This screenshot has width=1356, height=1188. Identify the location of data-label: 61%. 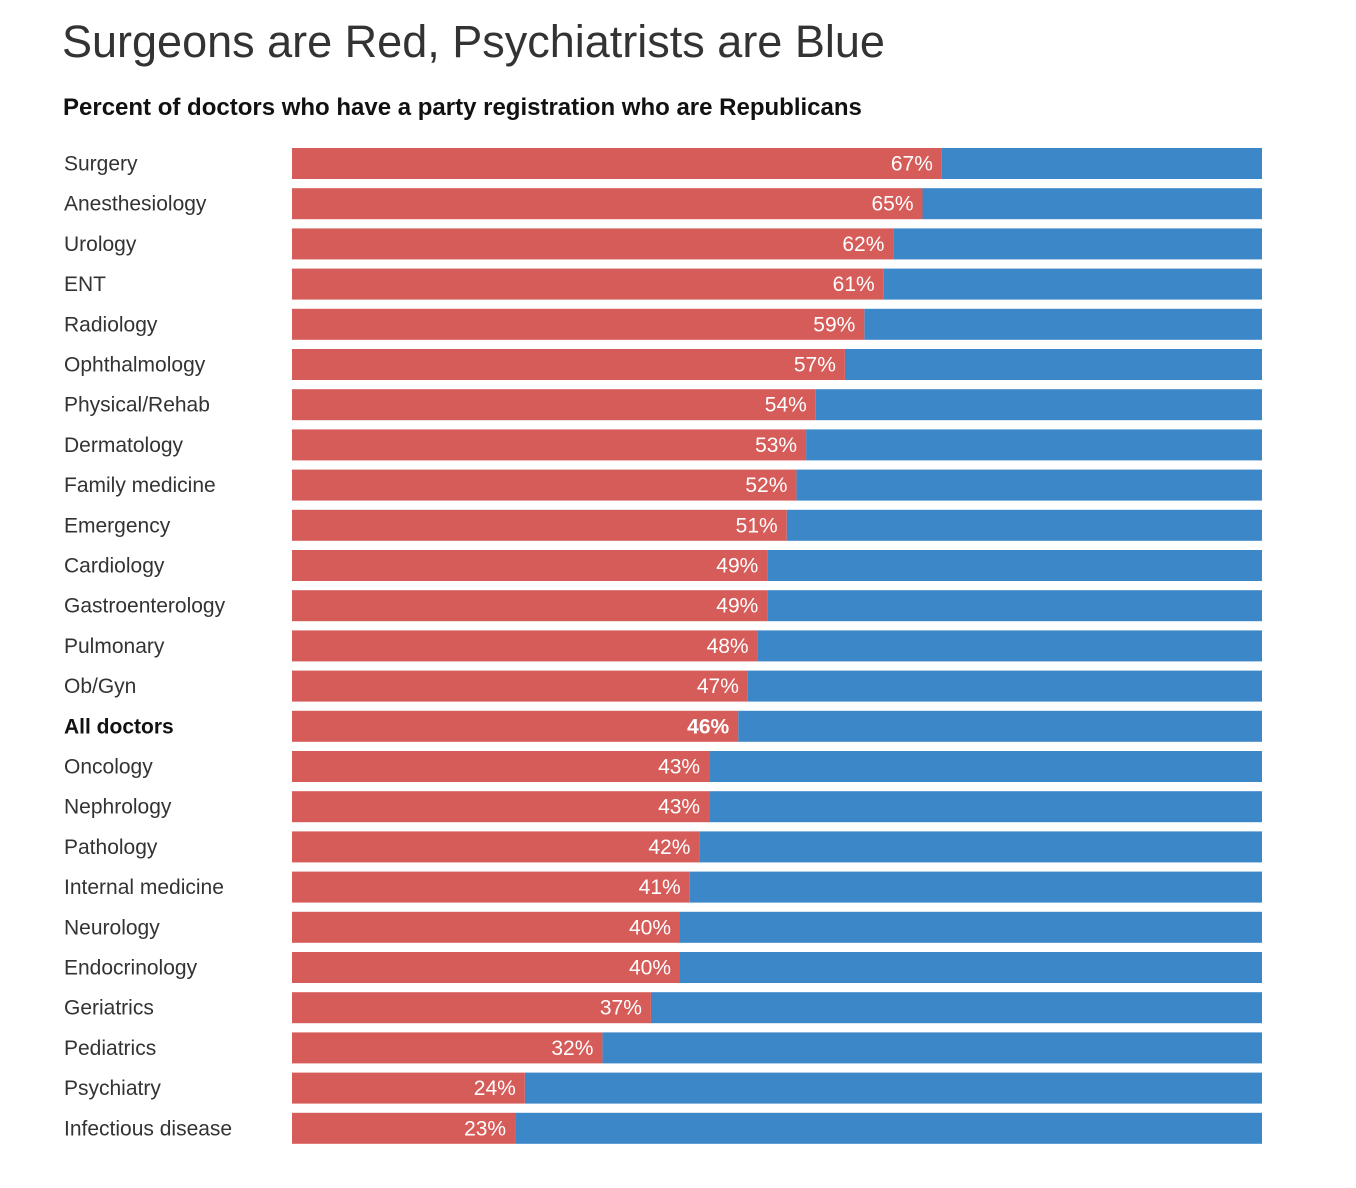
(854, 284).